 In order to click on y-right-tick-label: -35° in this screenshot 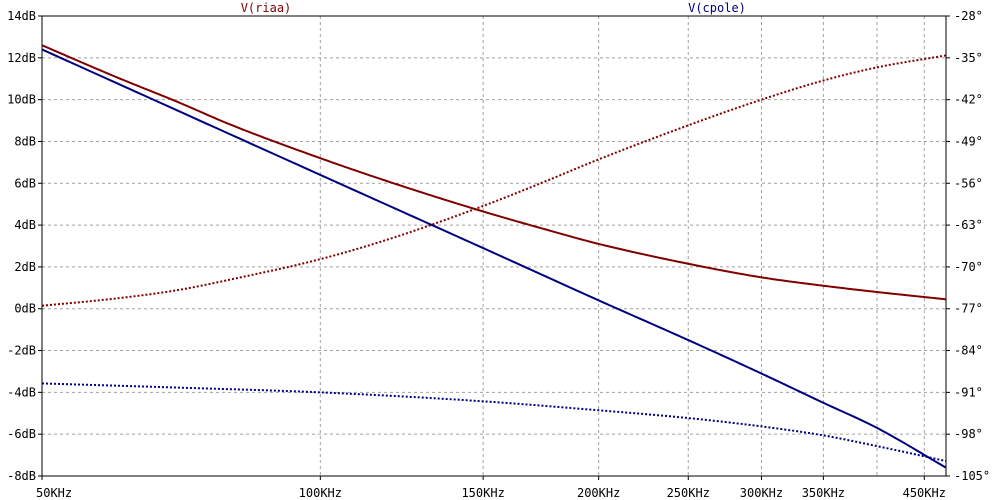, I will do `click(968, 58)`.